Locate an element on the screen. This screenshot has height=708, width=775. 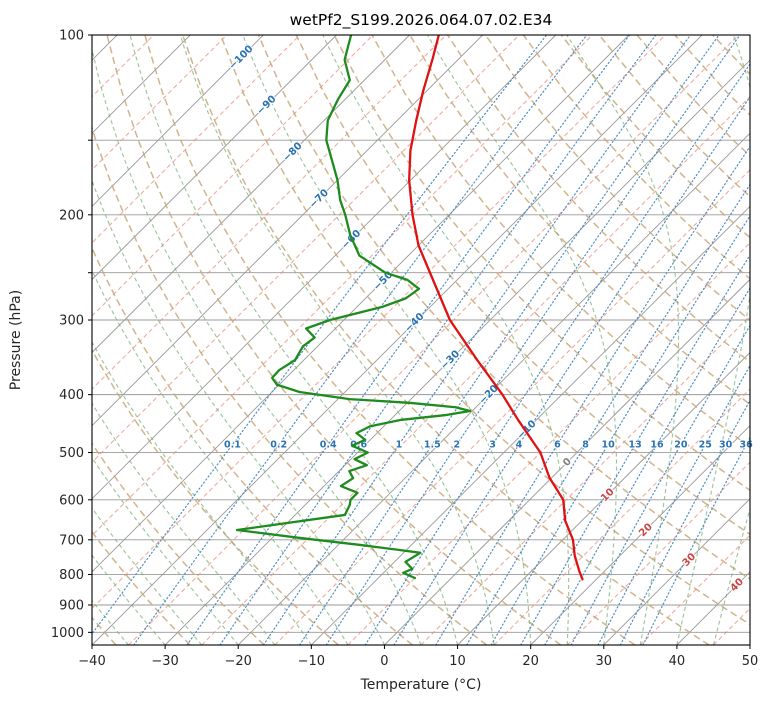
mixing-ratio-label: 0.6 is located at coordinates (358, 445).